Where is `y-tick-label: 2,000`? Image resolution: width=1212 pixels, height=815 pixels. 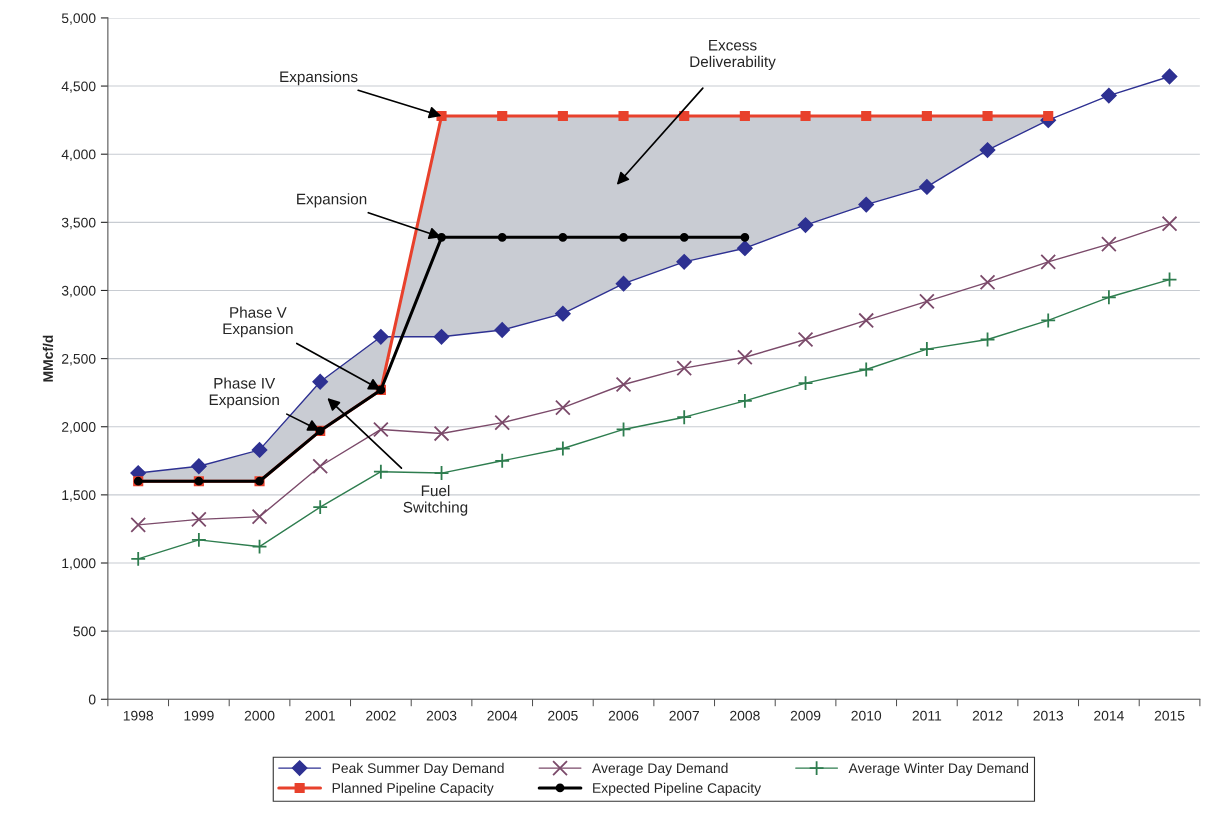 y-tick-label: 2,000 is located at coordinates (79, 428).